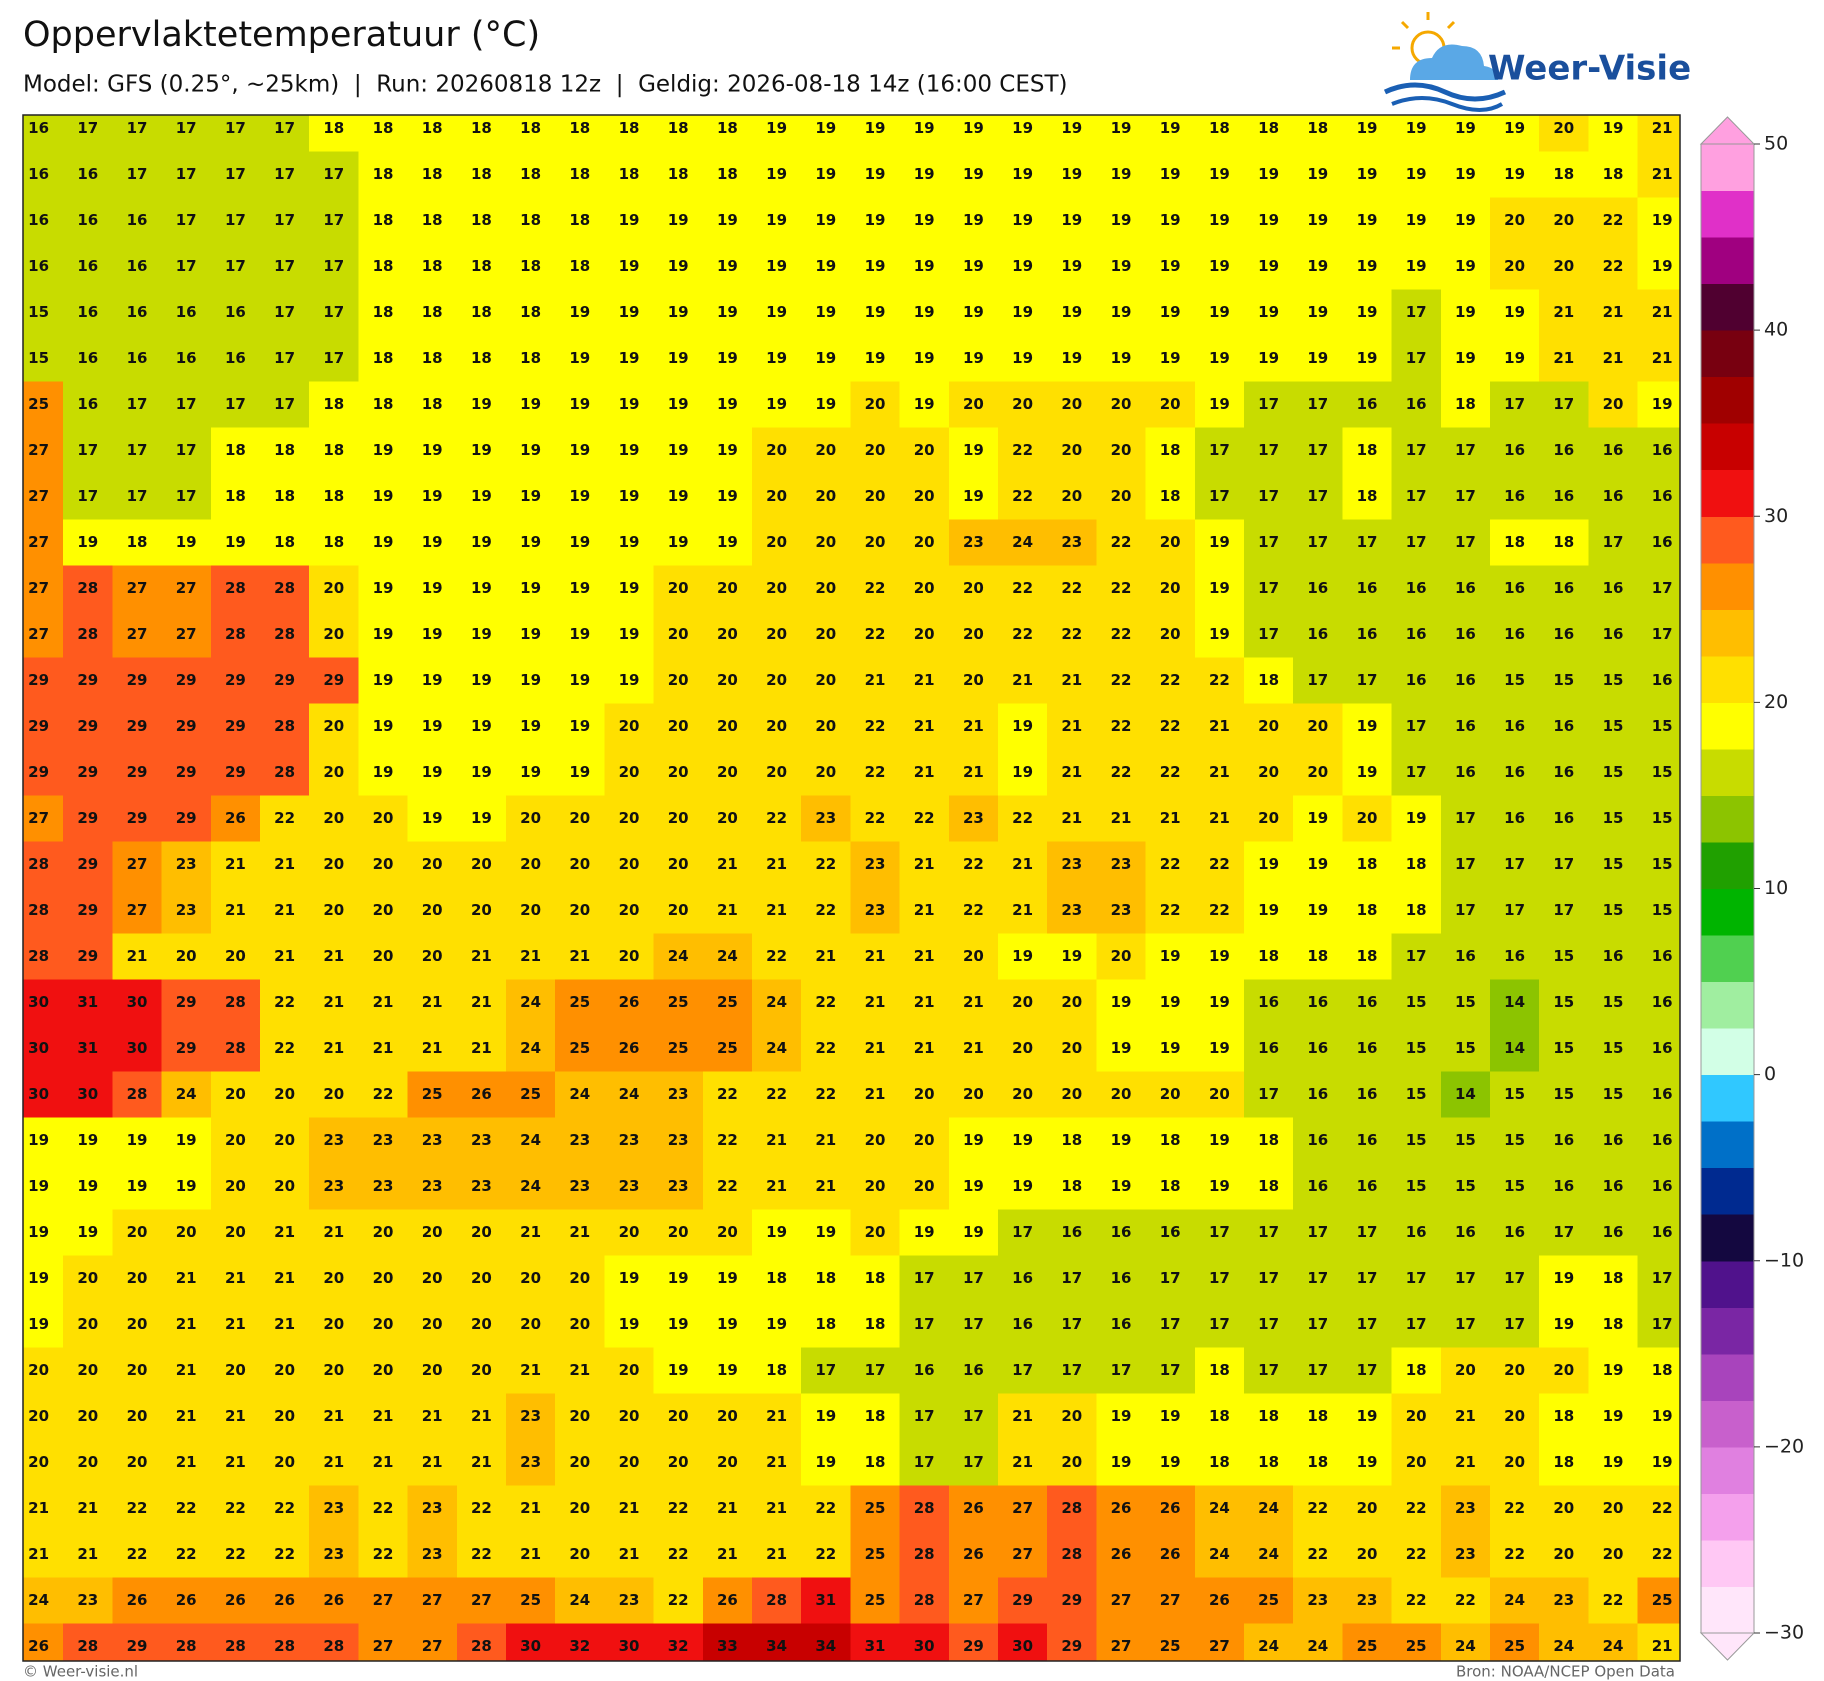 This screenshot has height=1681, width=1824. I want to click on temperature-label: 27, so click(38, 496).